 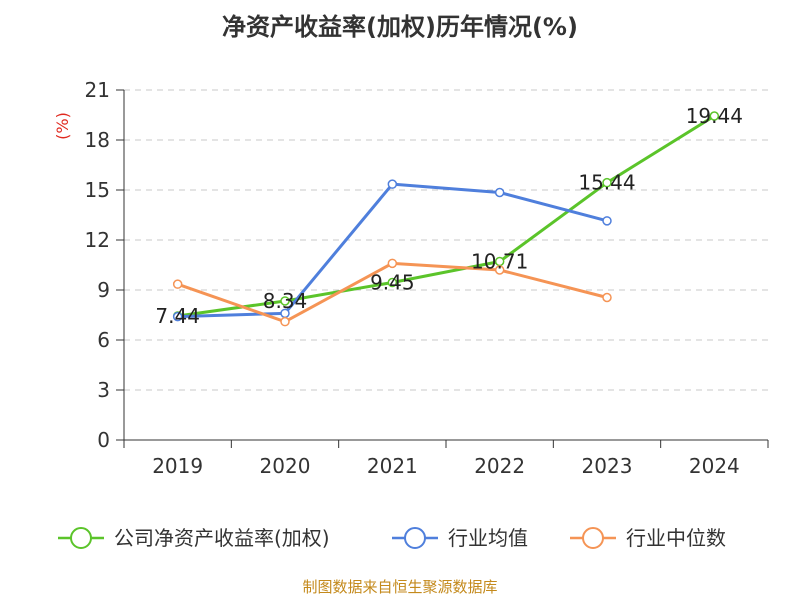 I want to click on legend-label: 行业均值, so click(x=488, y=538).